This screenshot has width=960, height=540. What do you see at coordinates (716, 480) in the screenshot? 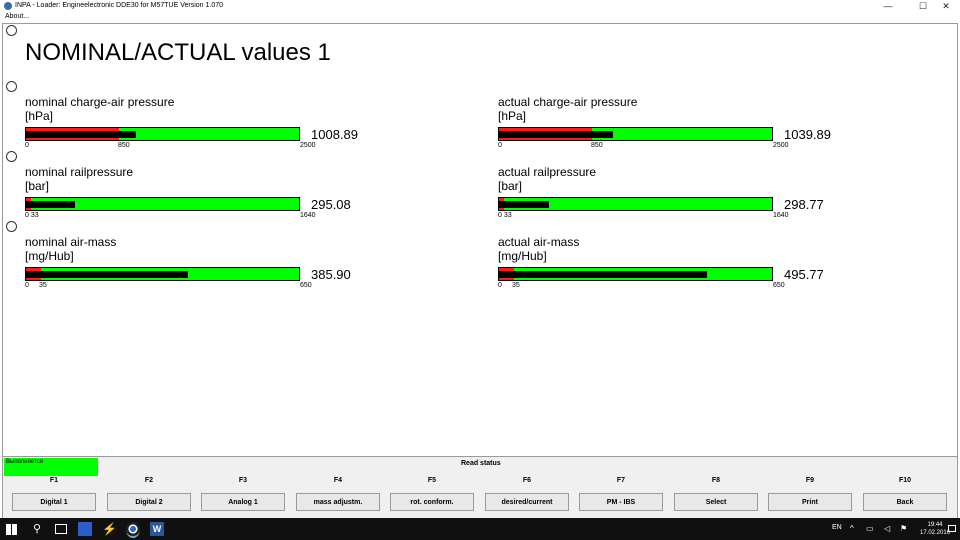
I see `fkey-label-f8: F8` at bounding box center [716, 480].